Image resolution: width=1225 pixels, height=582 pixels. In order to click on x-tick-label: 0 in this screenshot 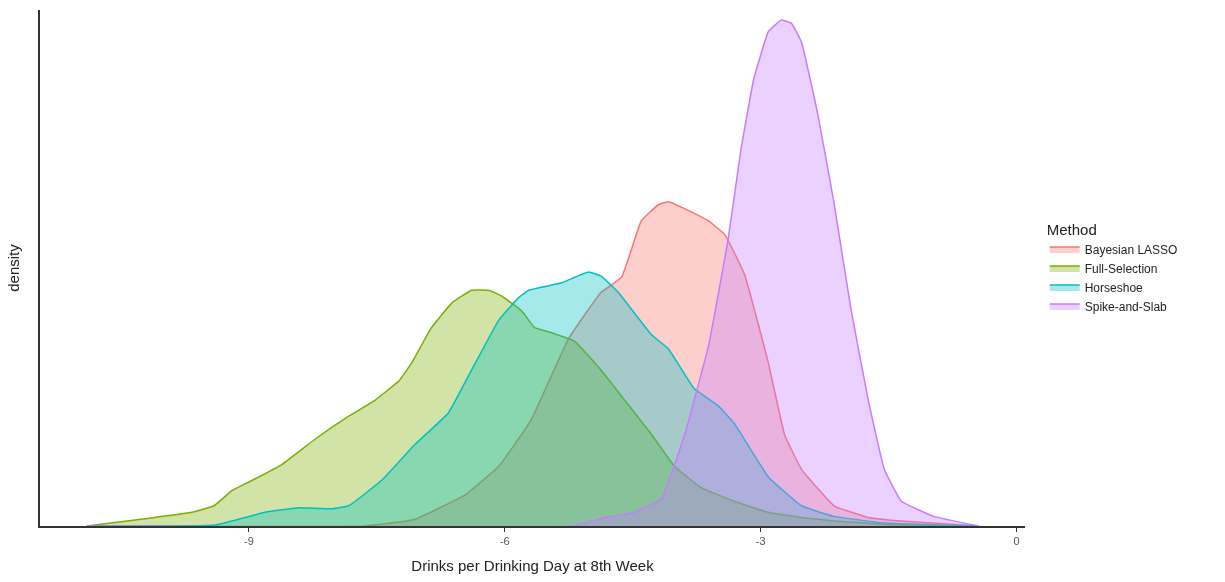, I will do `click(1016, 540)`.